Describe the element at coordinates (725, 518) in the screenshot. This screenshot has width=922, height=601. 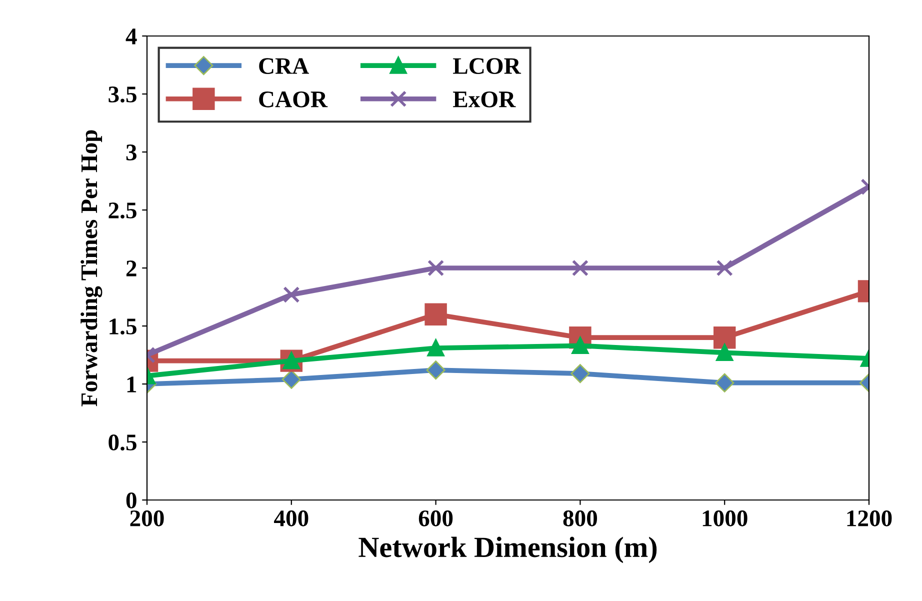
I see `x-tick-label: 1000` at that location.